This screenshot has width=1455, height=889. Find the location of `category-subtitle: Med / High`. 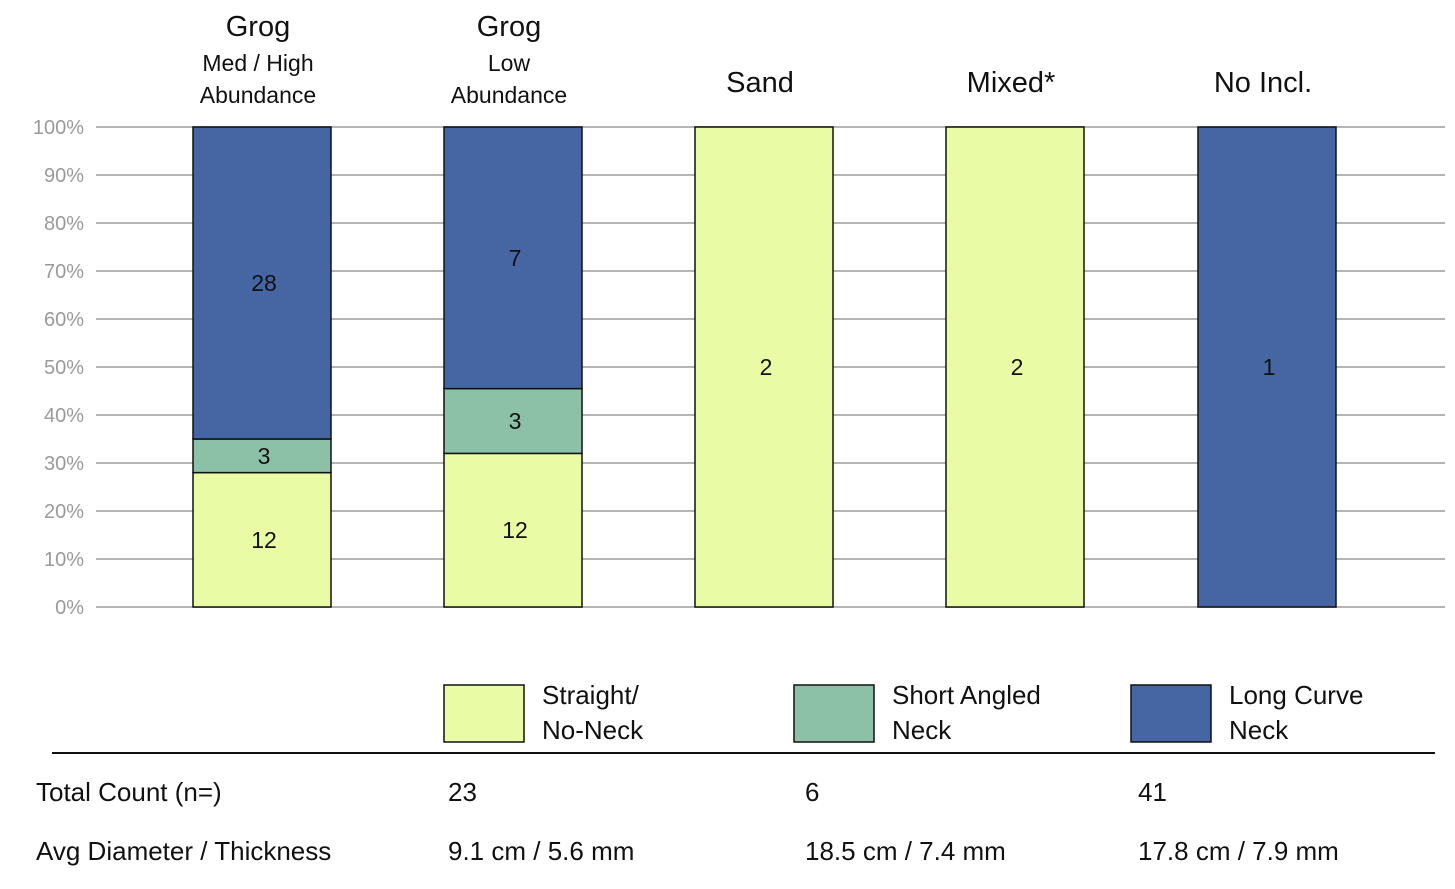

category-subtitle: Med / High is located at coordinates (257, 63).